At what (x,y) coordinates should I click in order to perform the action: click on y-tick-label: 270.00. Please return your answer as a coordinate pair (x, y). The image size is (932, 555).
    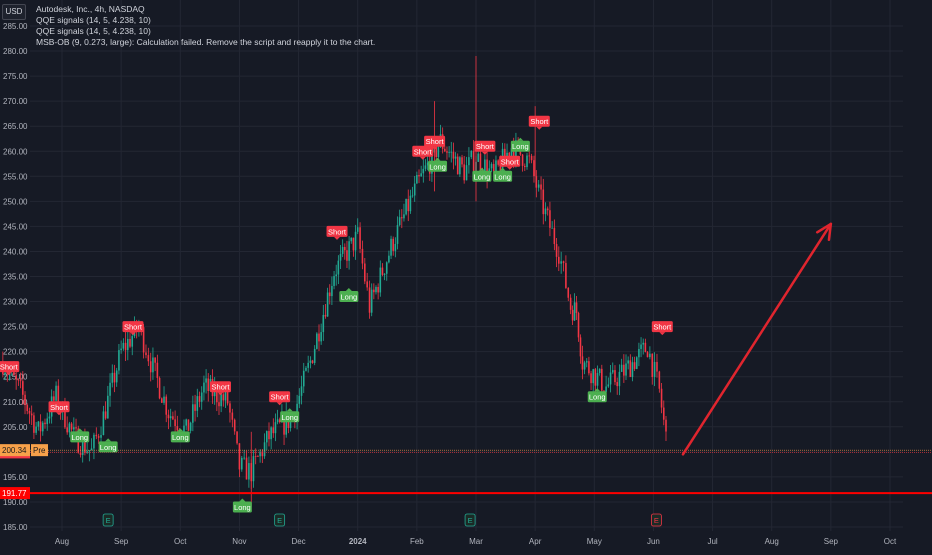
    Looking at the image, I should click on (15, 101).